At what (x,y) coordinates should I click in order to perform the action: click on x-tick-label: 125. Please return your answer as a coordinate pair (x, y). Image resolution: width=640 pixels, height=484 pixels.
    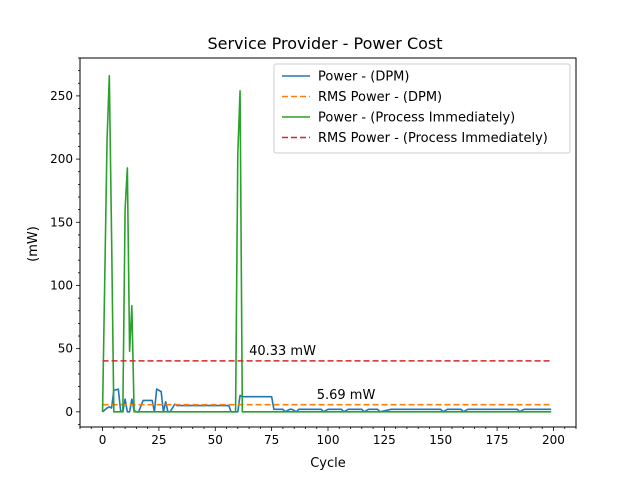
    Looking at the image, I should click on (384, 440).